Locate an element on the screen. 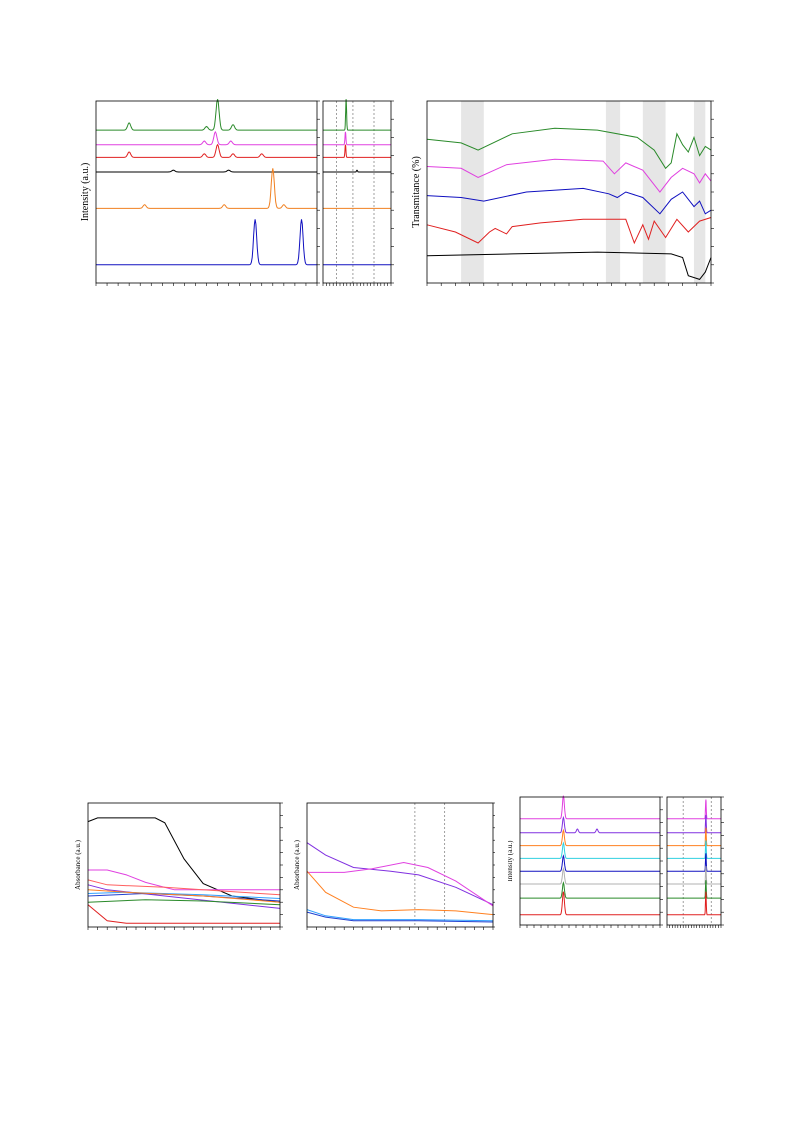  xrd-zoom-panel is located at coordinates (358, 194).